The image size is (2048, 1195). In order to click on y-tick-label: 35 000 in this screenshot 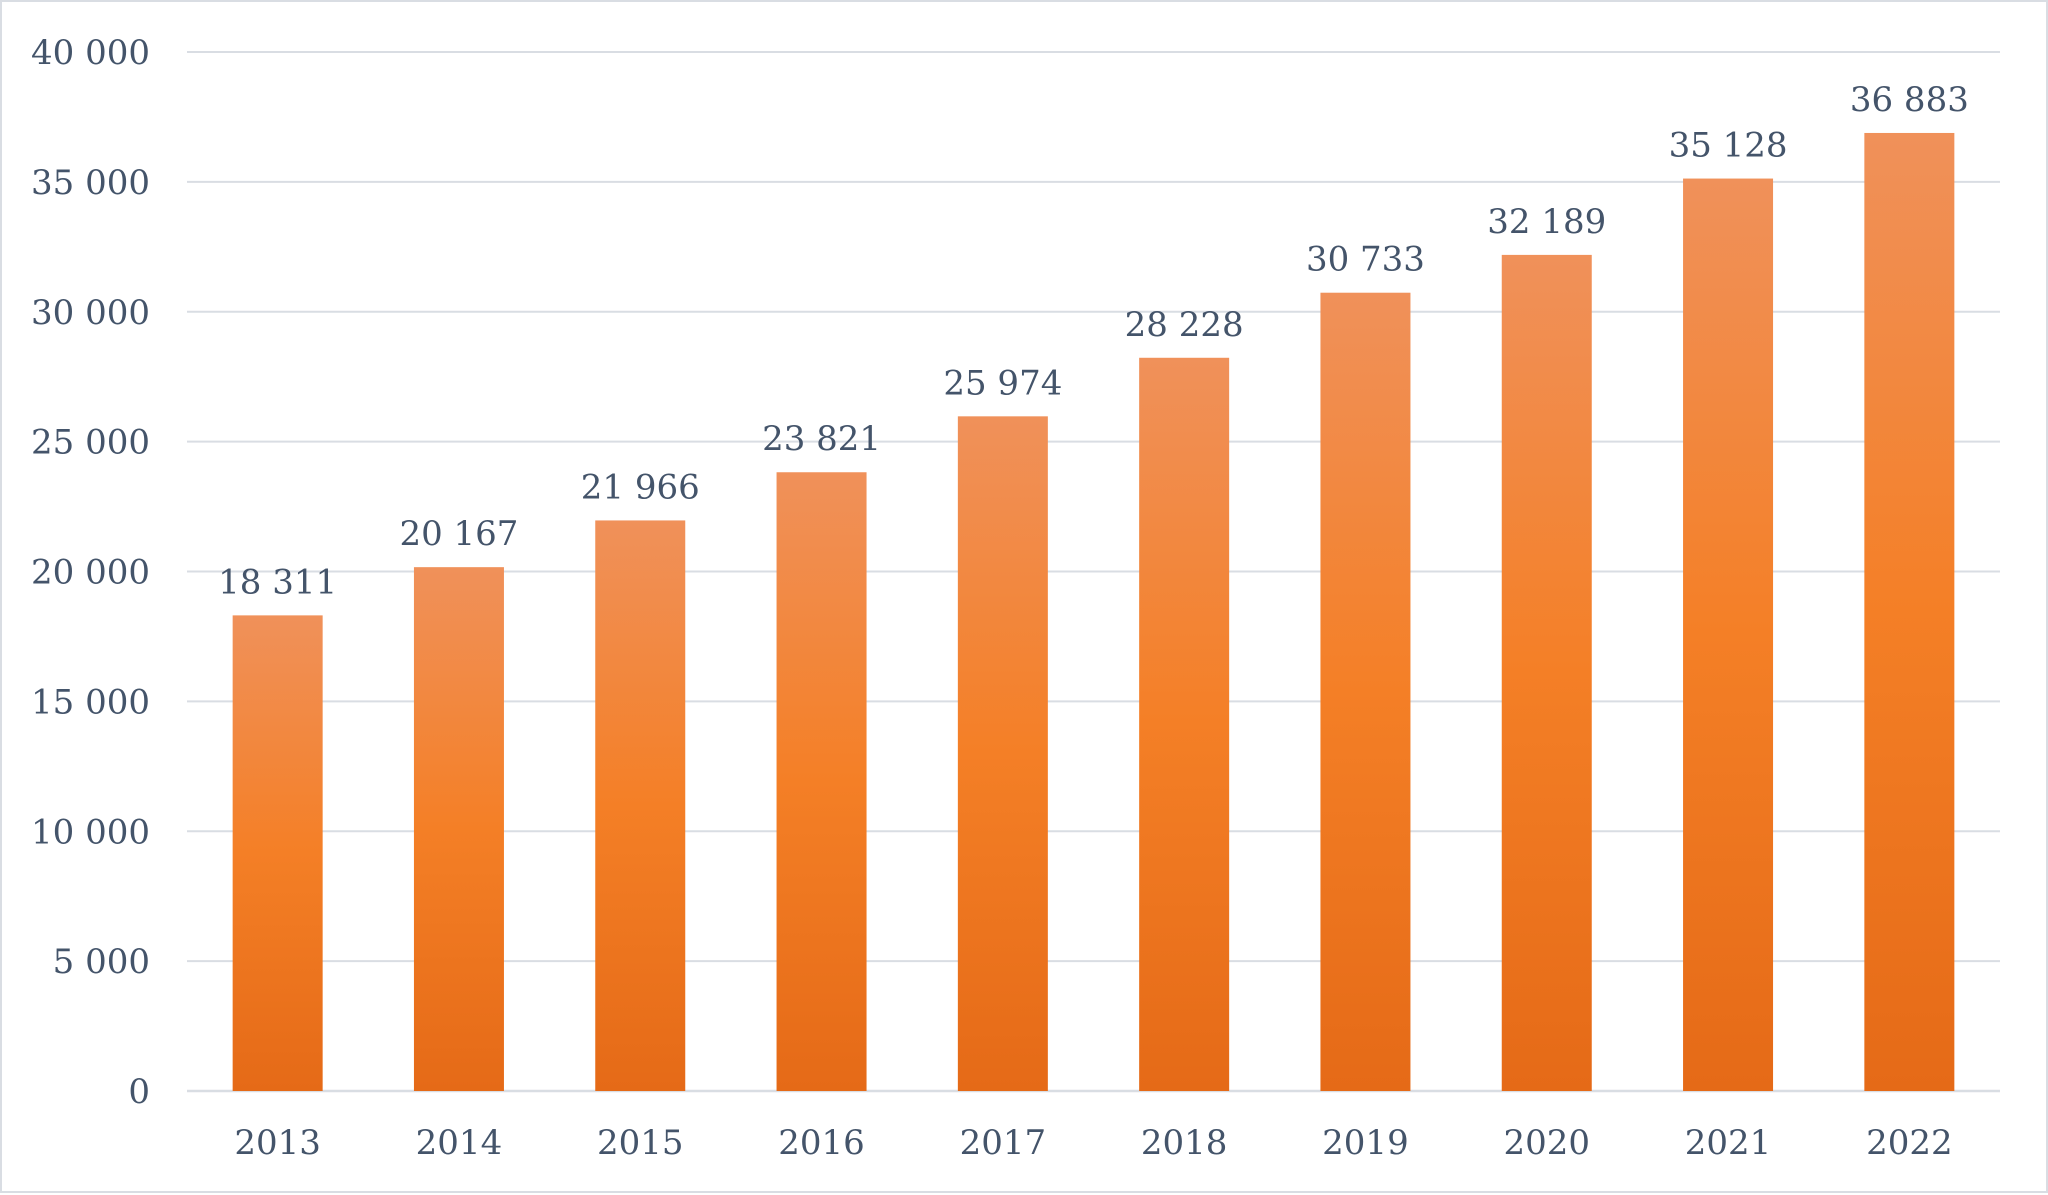, I will do `click(90, 183)`.